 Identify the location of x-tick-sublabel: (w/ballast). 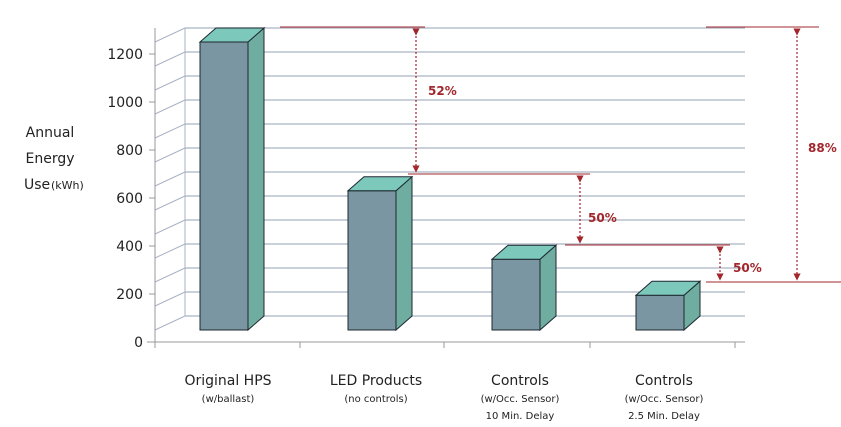
(228, 399).